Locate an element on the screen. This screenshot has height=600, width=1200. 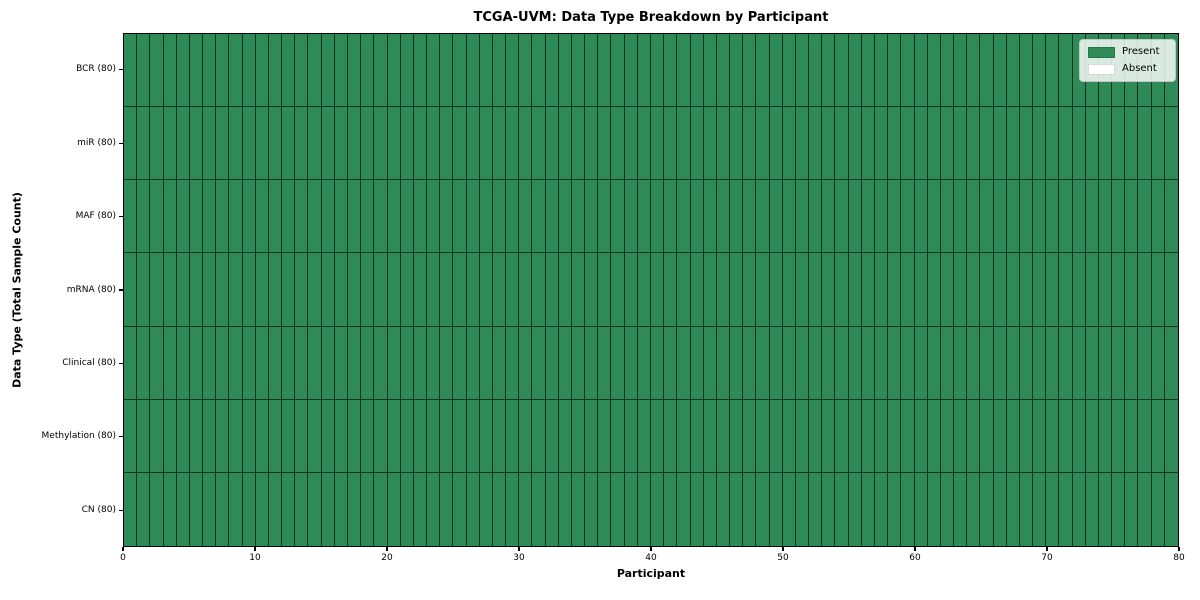
x-tick-label: 70 is located at coordinates (1047, 558).